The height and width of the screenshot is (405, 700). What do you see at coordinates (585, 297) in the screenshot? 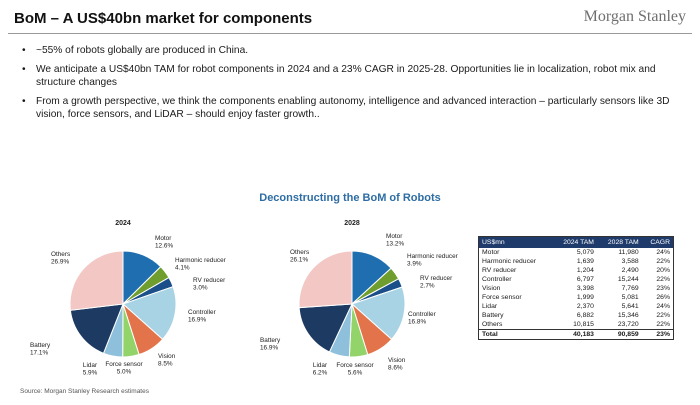
I see `table-cell: 1,999` at bounding box center [585, 297].